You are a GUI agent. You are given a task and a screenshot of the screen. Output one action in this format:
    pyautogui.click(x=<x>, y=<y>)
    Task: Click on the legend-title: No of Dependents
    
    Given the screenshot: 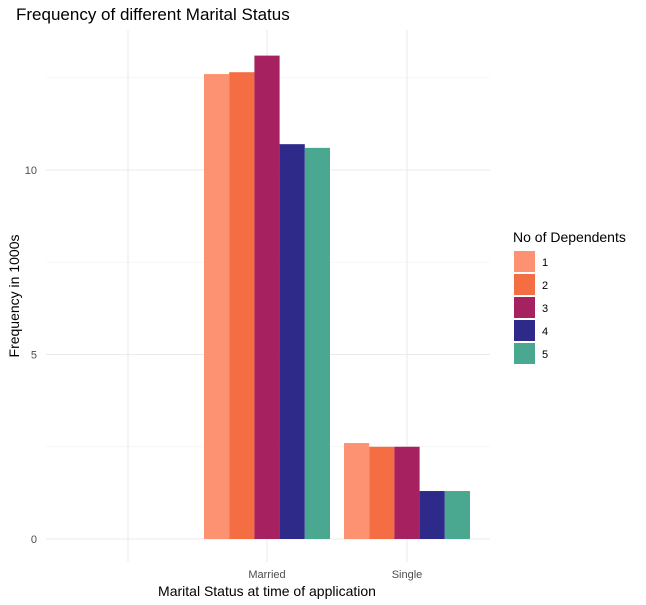 What is the action you would take?
    pyautogui.click(x=569, y=237)
    